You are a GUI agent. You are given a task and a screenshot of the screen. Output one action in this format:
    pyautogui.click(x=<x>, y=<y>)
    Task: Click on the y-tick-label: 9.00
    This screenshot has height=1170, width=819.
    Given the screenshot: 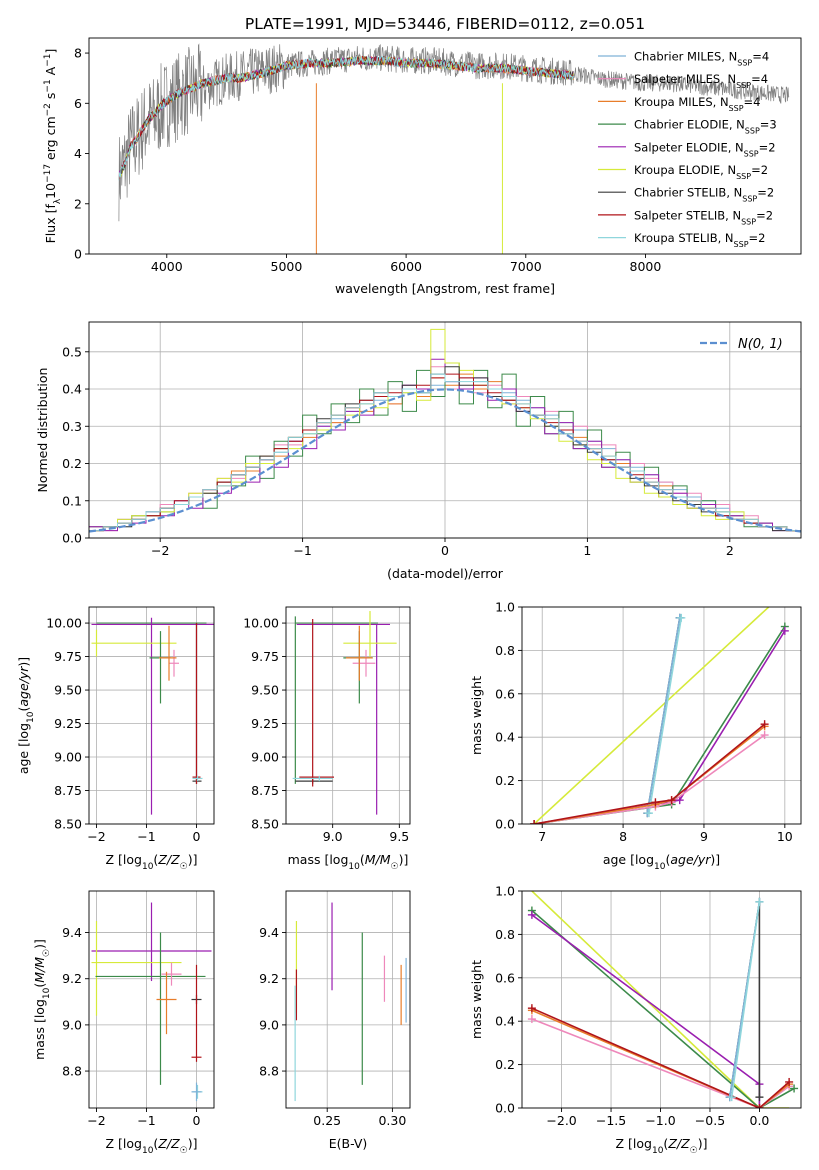 What is the action you would take?
    pyautogui.click(x=265, y=757)
    